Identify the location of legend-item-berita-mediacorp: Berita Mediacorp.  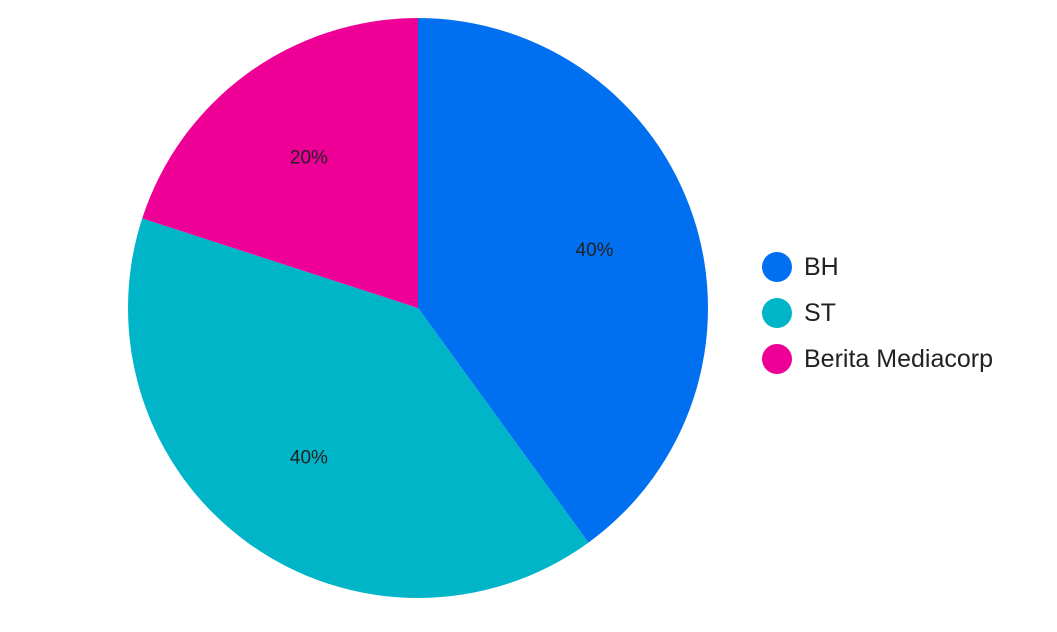
(877, 359).